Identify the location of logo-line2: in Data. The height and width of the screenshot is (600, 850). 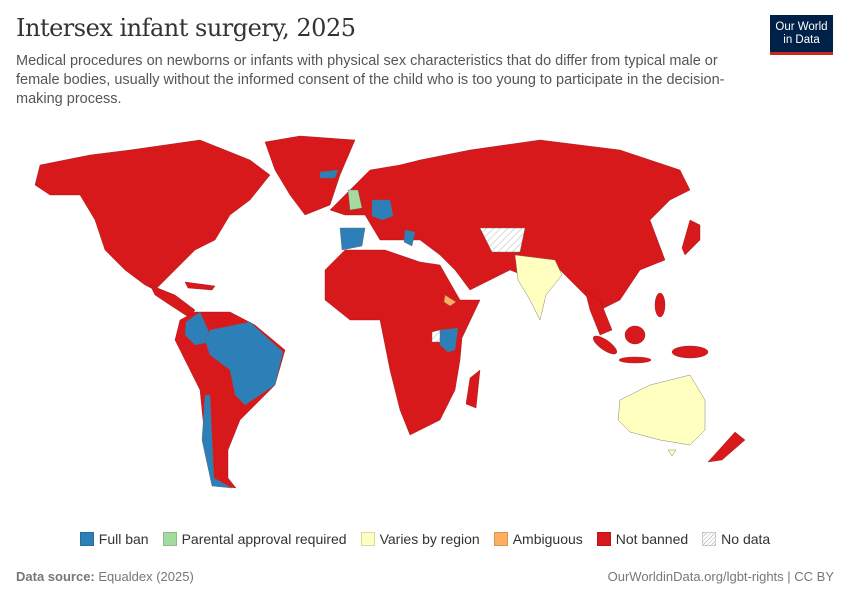
(801, 39).